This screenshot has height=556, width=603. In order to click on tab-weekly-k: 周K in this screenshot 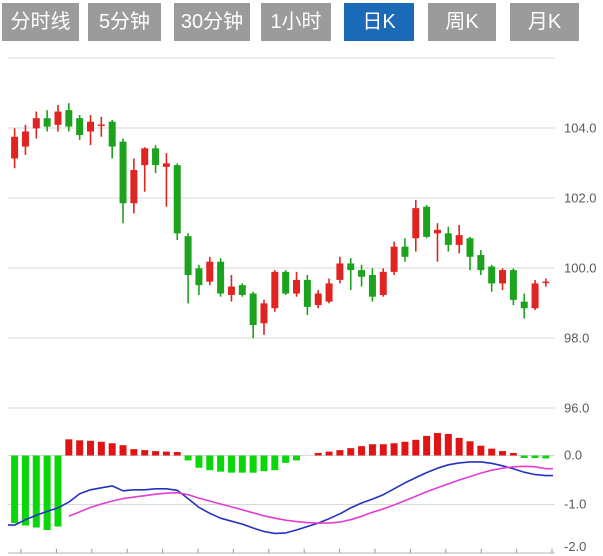, I will do `click(462, 22)`.